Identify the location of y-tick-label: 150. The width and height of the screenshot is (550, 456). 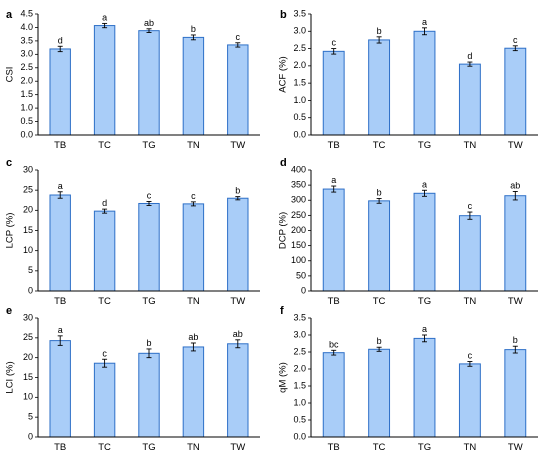
(298, 245).